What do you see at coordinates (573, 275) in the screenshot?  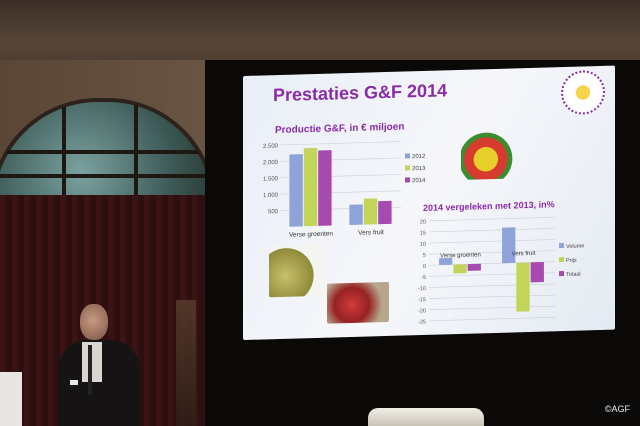 I see `legend-label: Totaal` at bounding box center [573, 275].